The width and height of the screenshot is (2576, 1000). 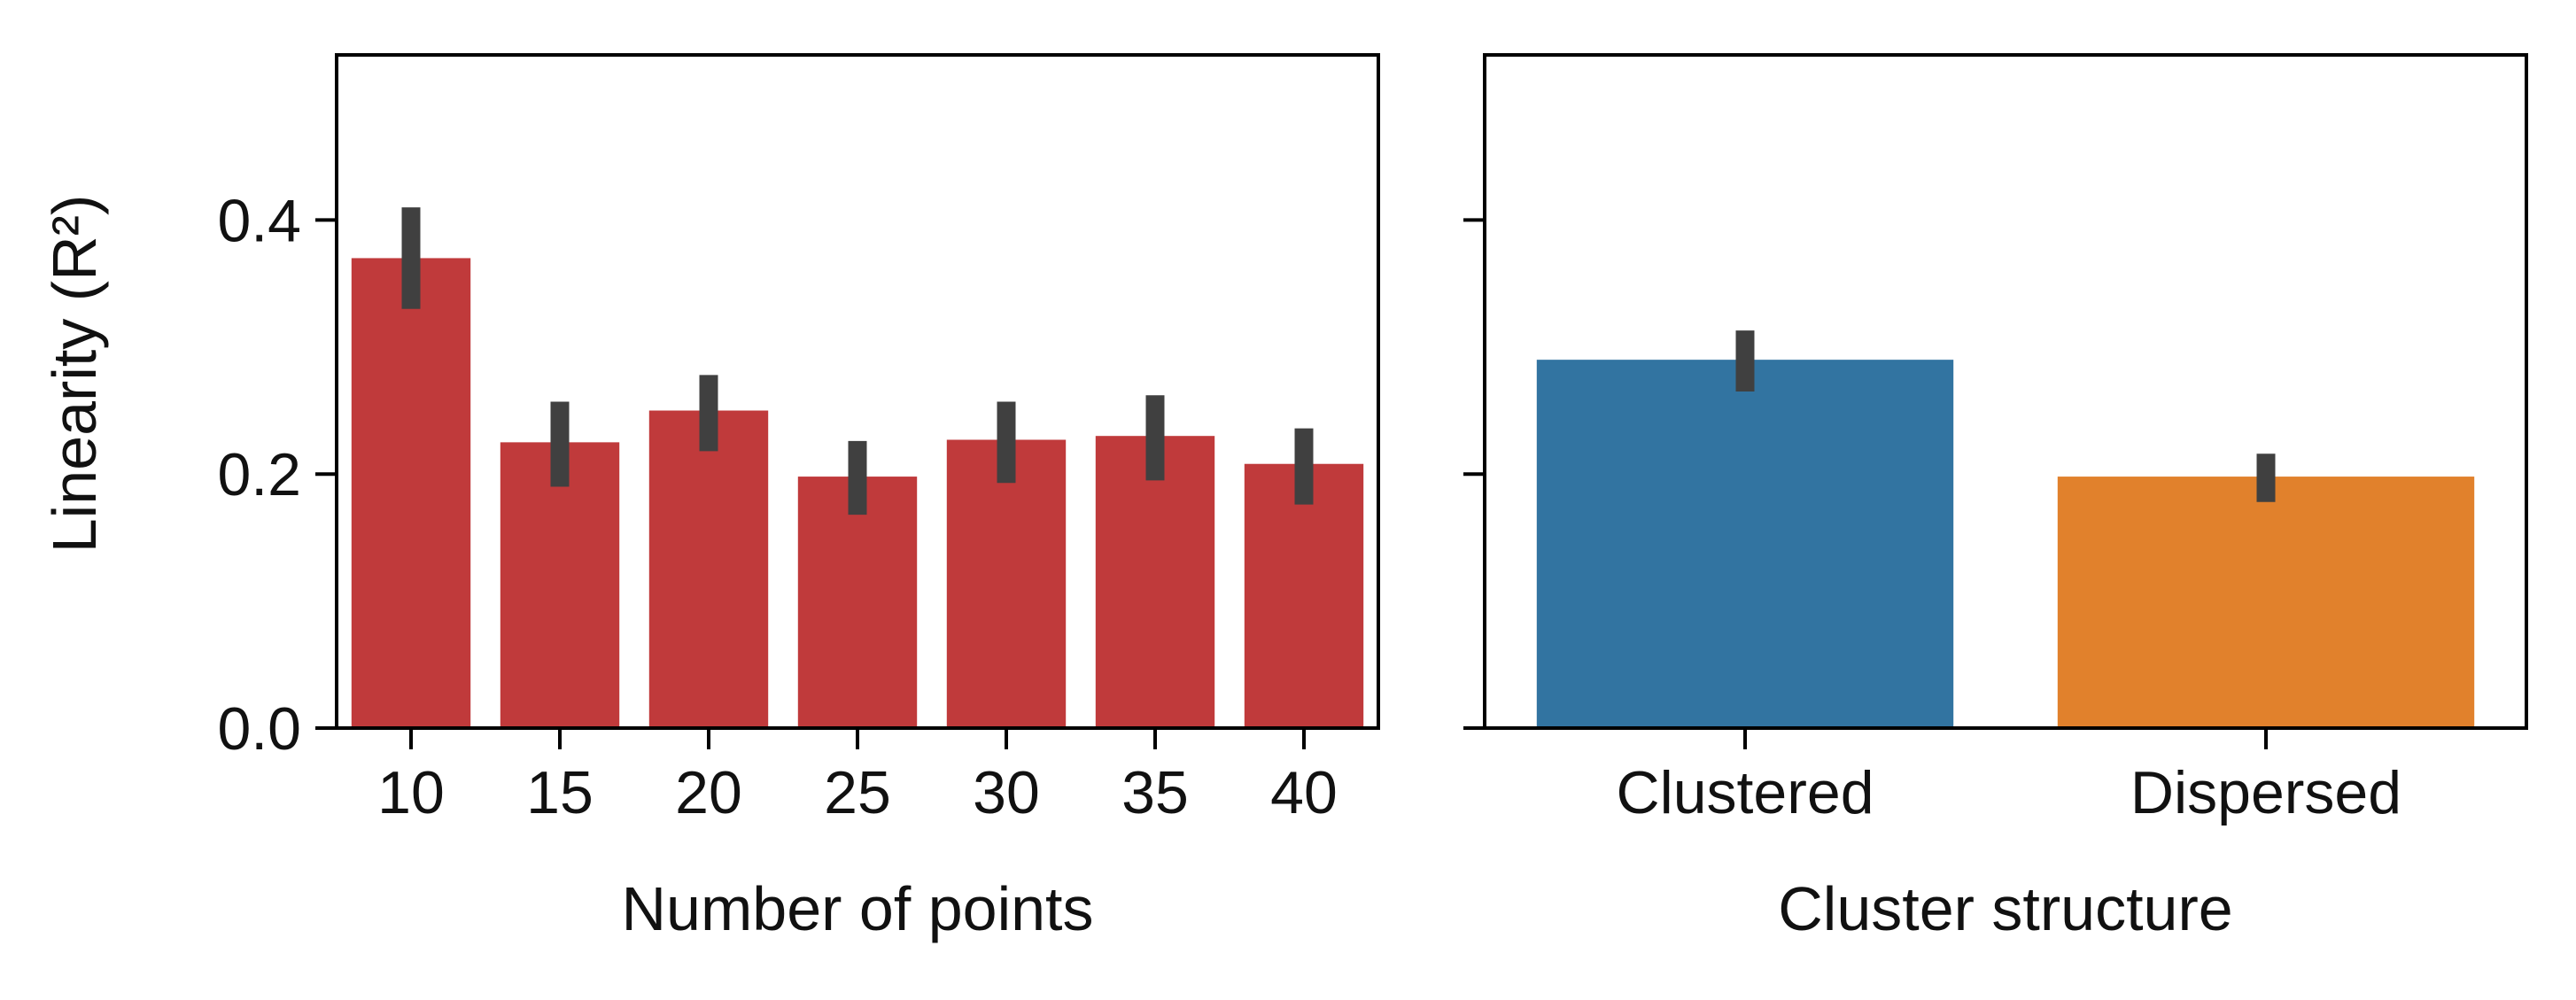 What do you see at coordinates (1006, 792) in the screenshot?
I see `x-tick-label: 30` at bounding box center [1006, 792].